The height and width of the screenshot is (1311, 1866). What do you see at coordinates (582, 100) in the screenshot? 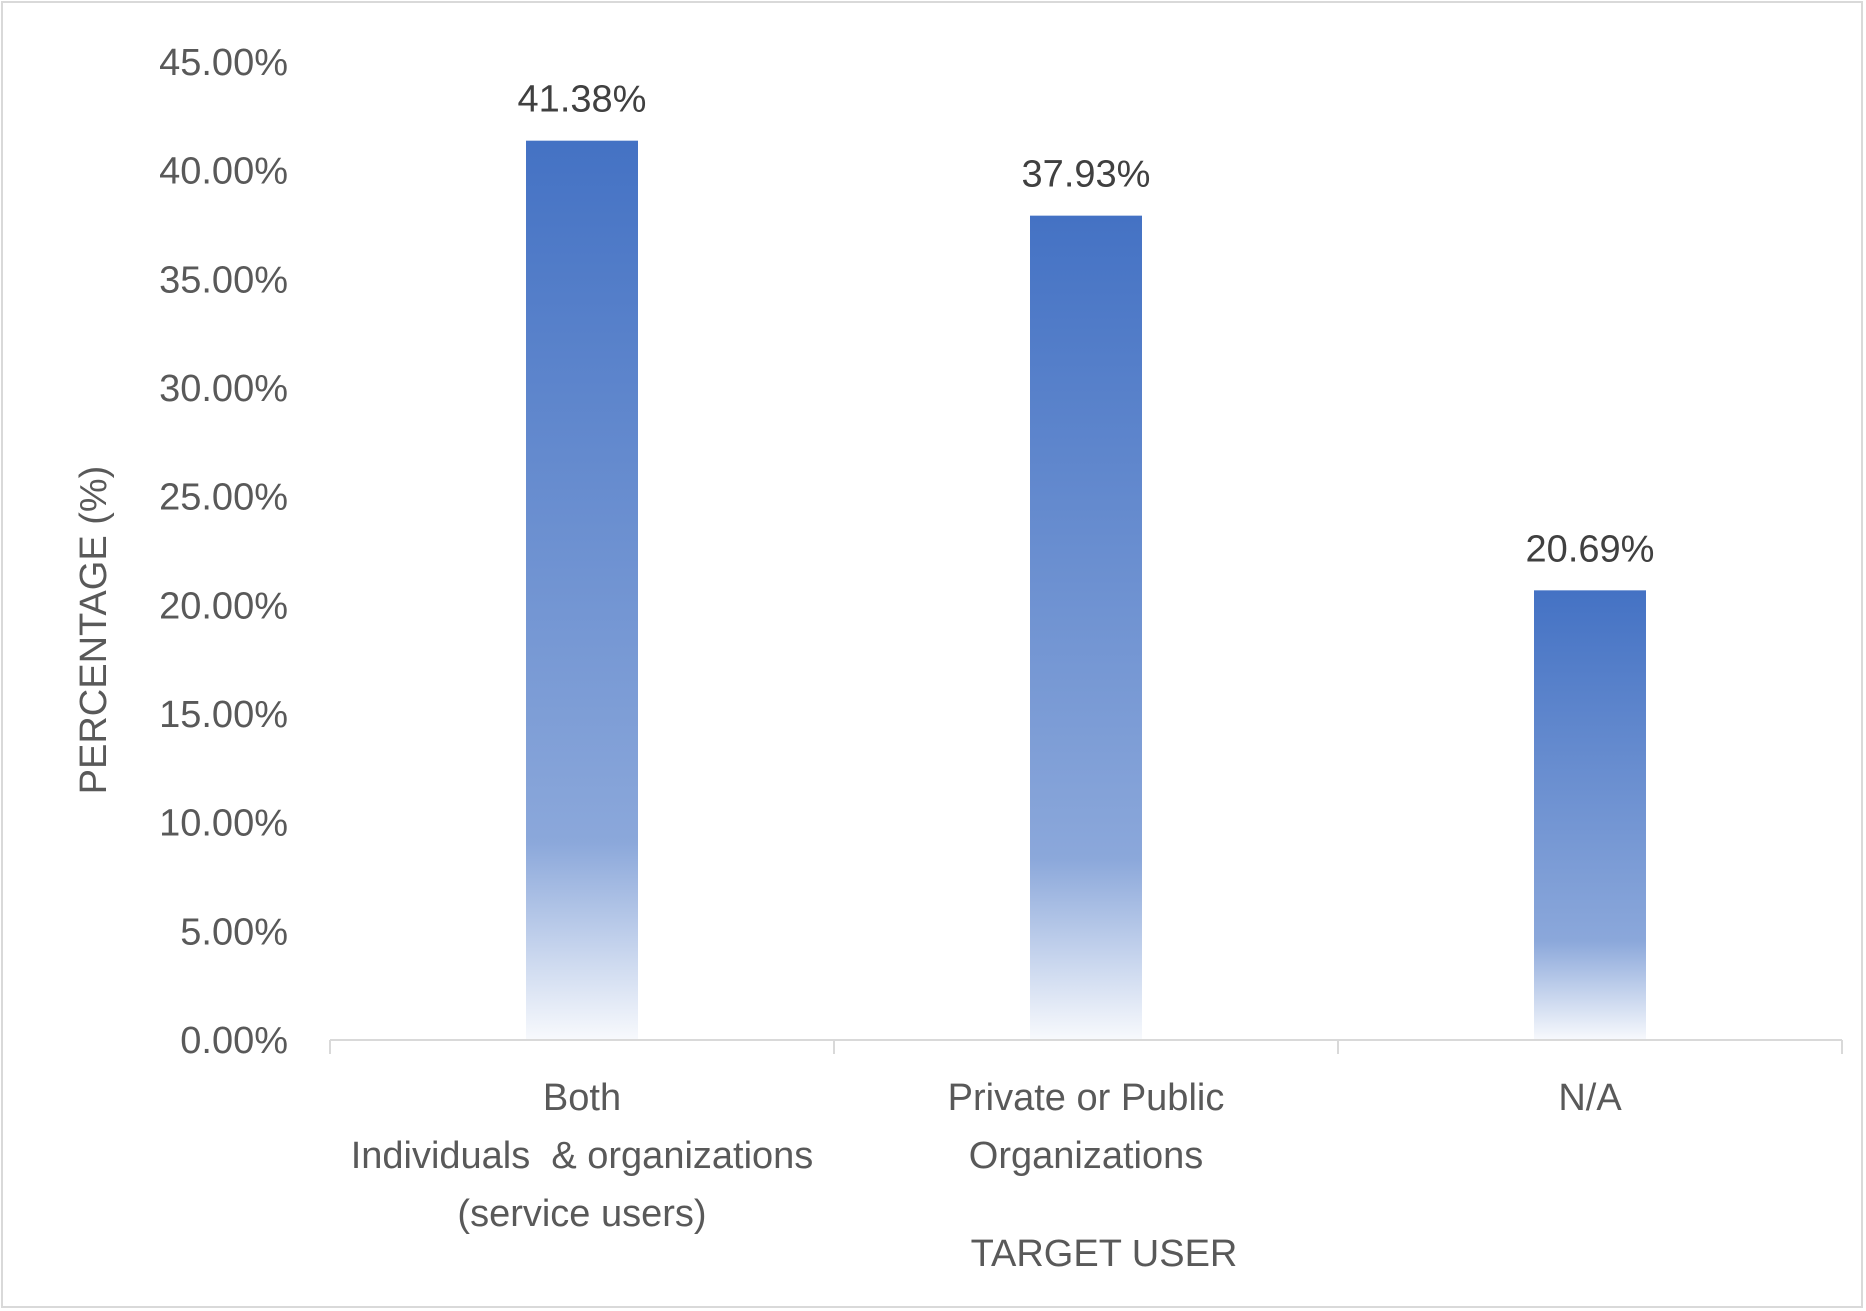
I see `bar-data-label: 41.38%` at bounding box center [582, 100].